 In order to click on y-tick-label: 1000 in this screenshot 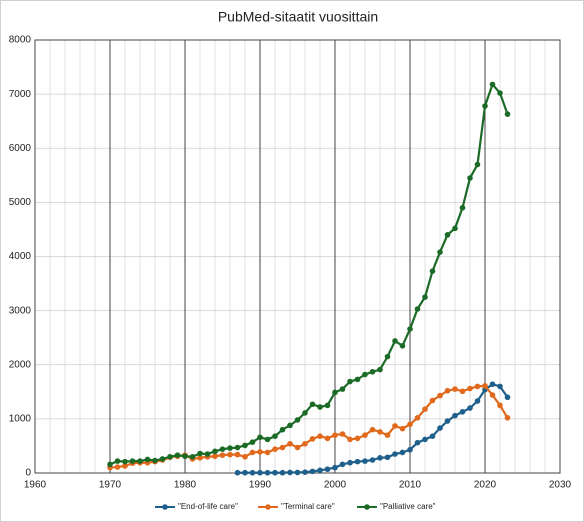, I will do `click(20, 419)`.